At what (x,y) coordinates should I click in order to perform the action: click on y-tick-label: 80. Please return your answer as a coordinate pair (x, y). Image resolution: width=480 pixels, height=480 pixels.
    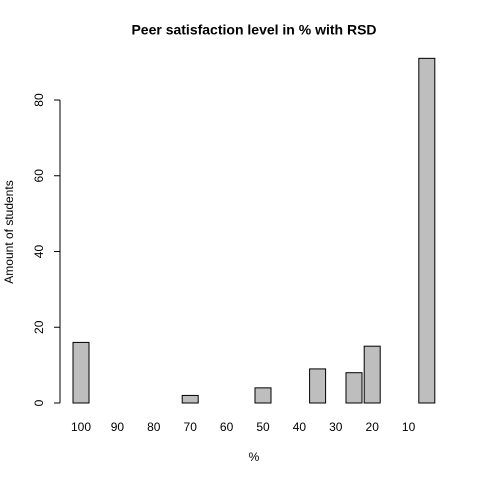
    Looking at the image, I should click on (39, 100).